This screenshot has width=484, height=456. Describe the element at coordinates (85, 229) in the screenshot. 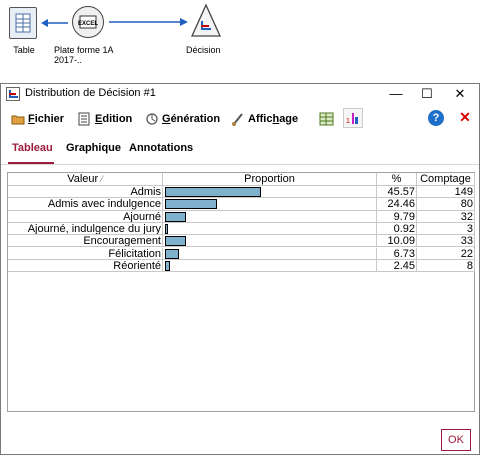

I see `cell-valeur: Ajourné, indulgence du jury` at that location.